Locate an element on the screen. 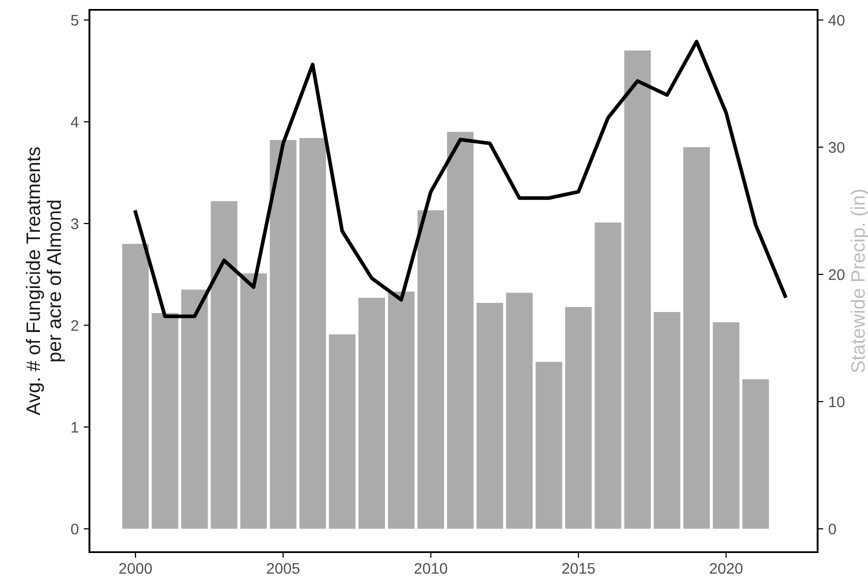 The height and width of the screenshot is (577, 868). x-tick-label: 2020 is located at coordinates (726, 568).